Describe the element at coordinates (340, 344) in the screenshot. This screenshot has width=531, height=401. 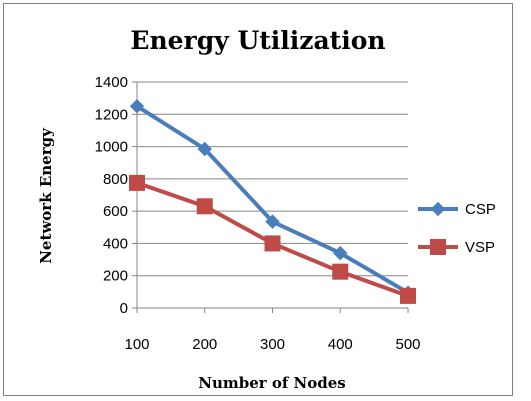
I see `x-tick-label: 400` at that location.